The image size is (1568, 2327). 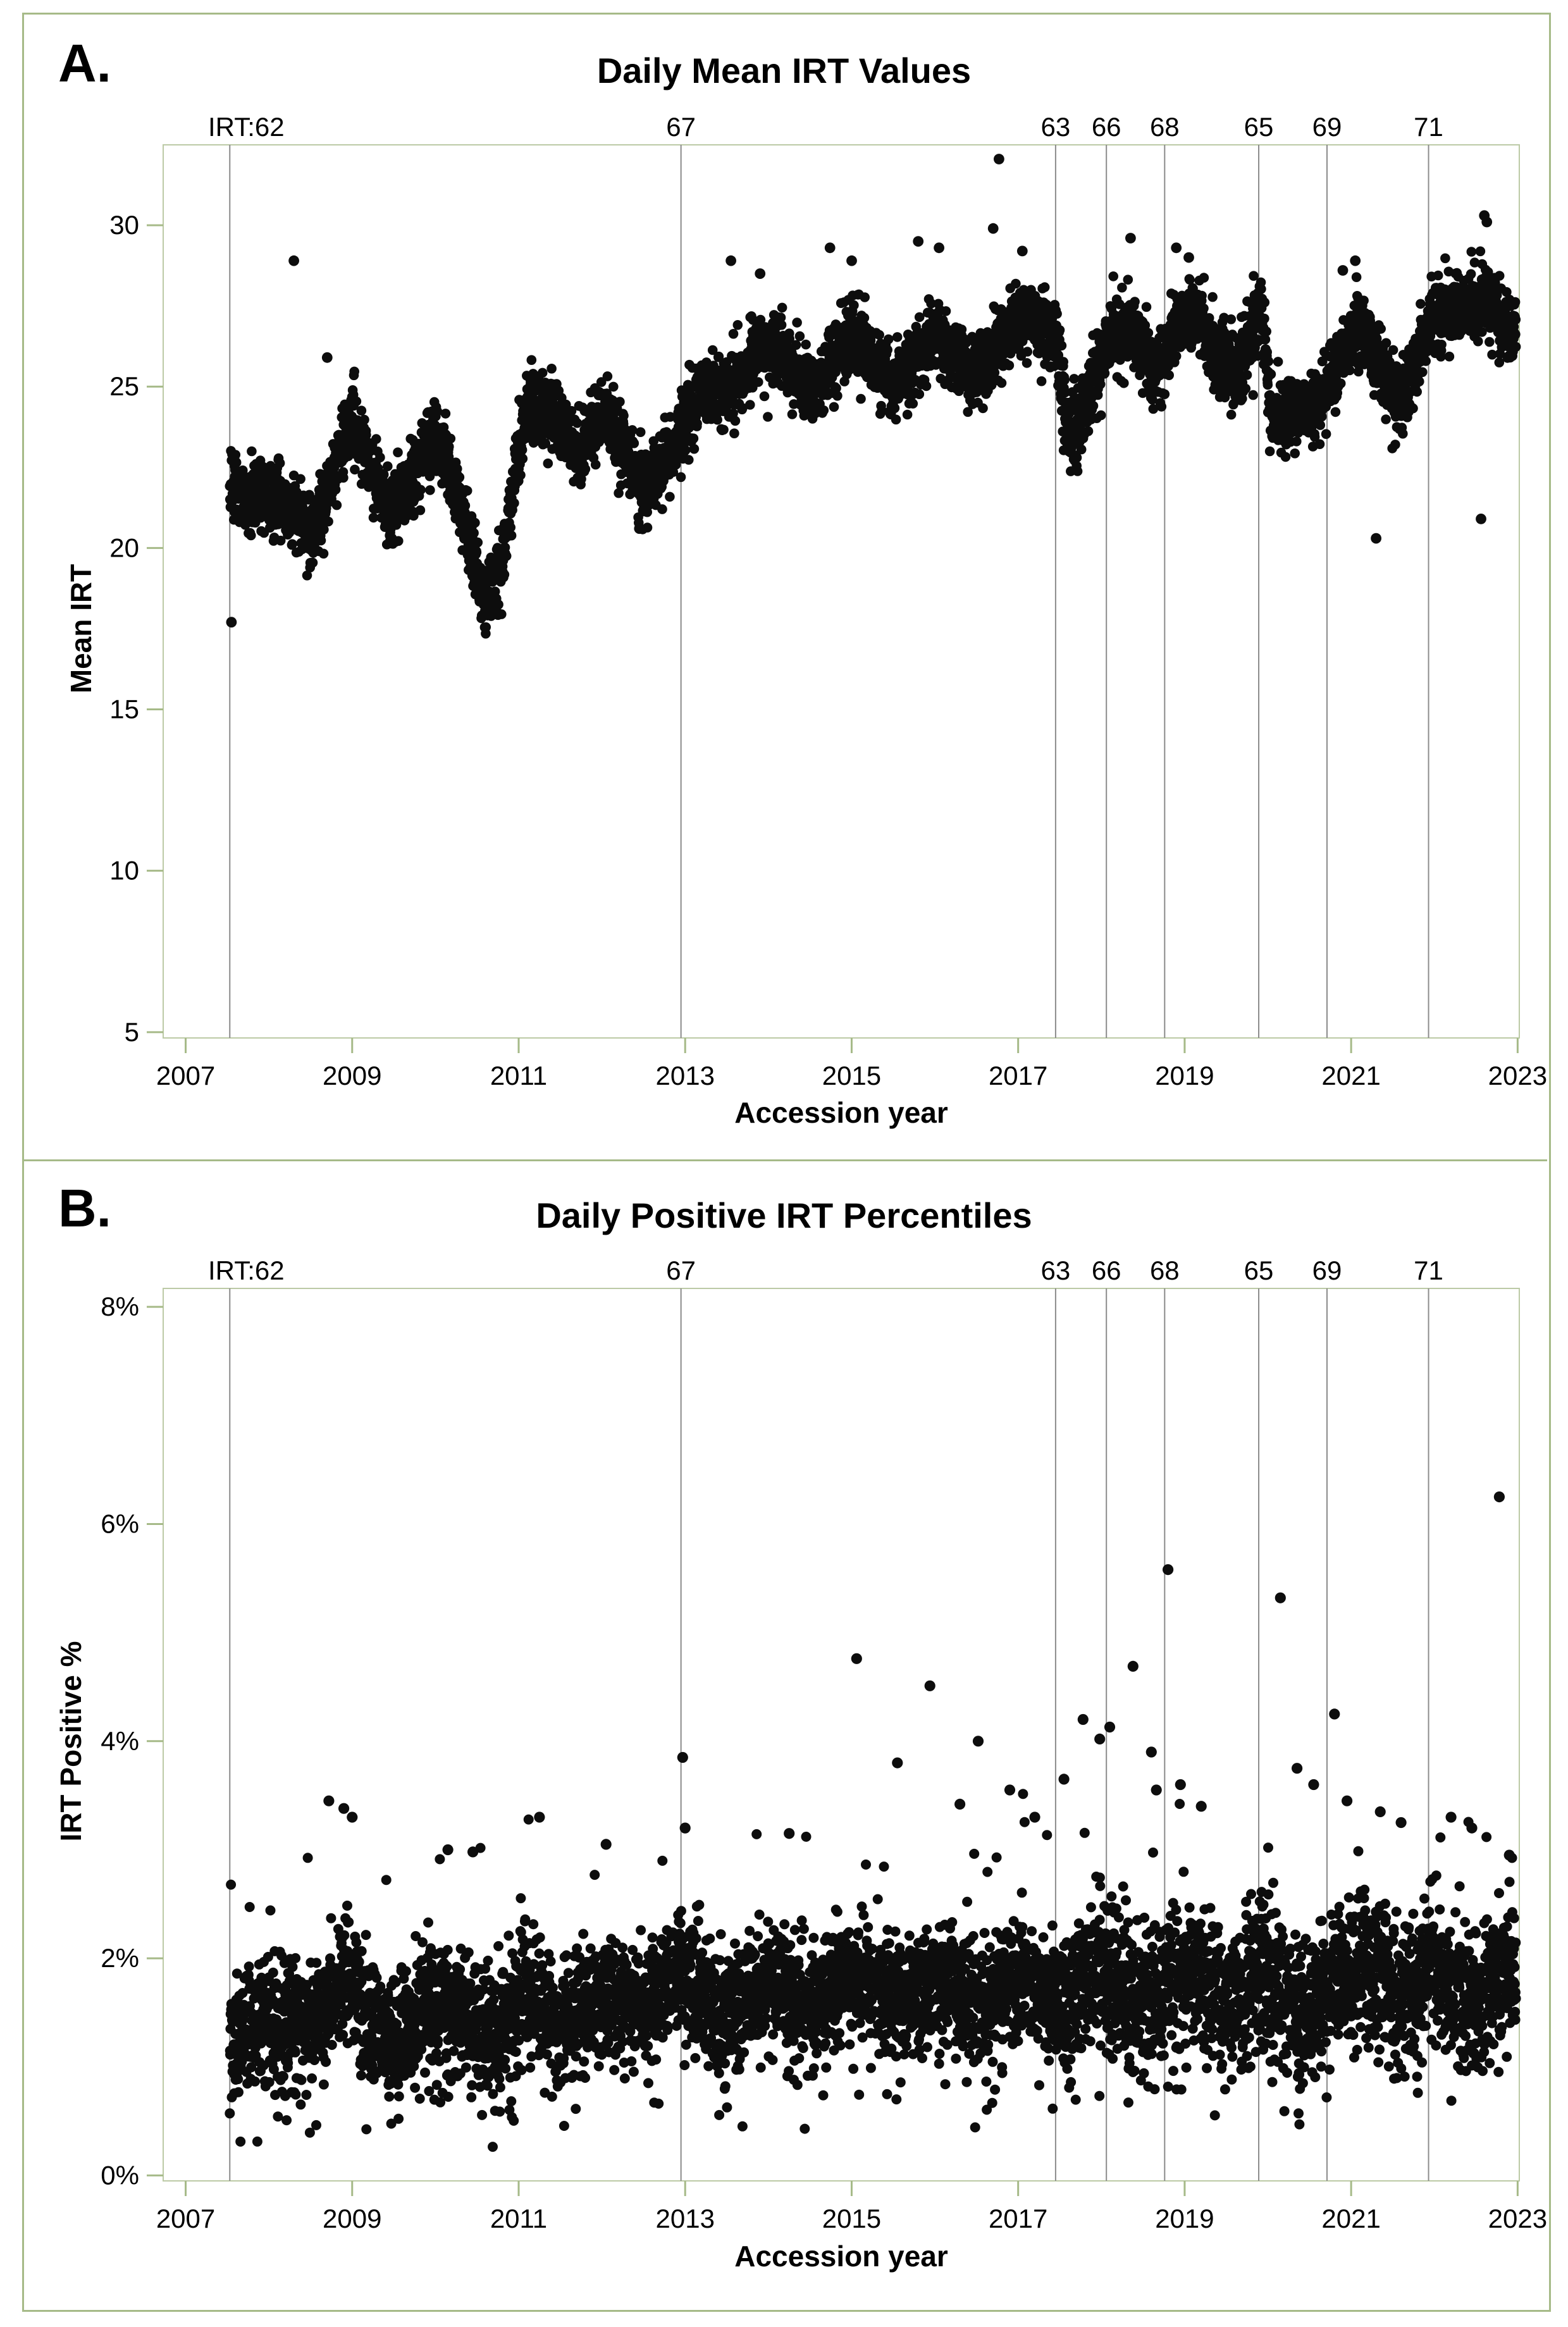 I want to click on panel-a-title: Daily Mean IRT Values, so click(x=784, y=70).